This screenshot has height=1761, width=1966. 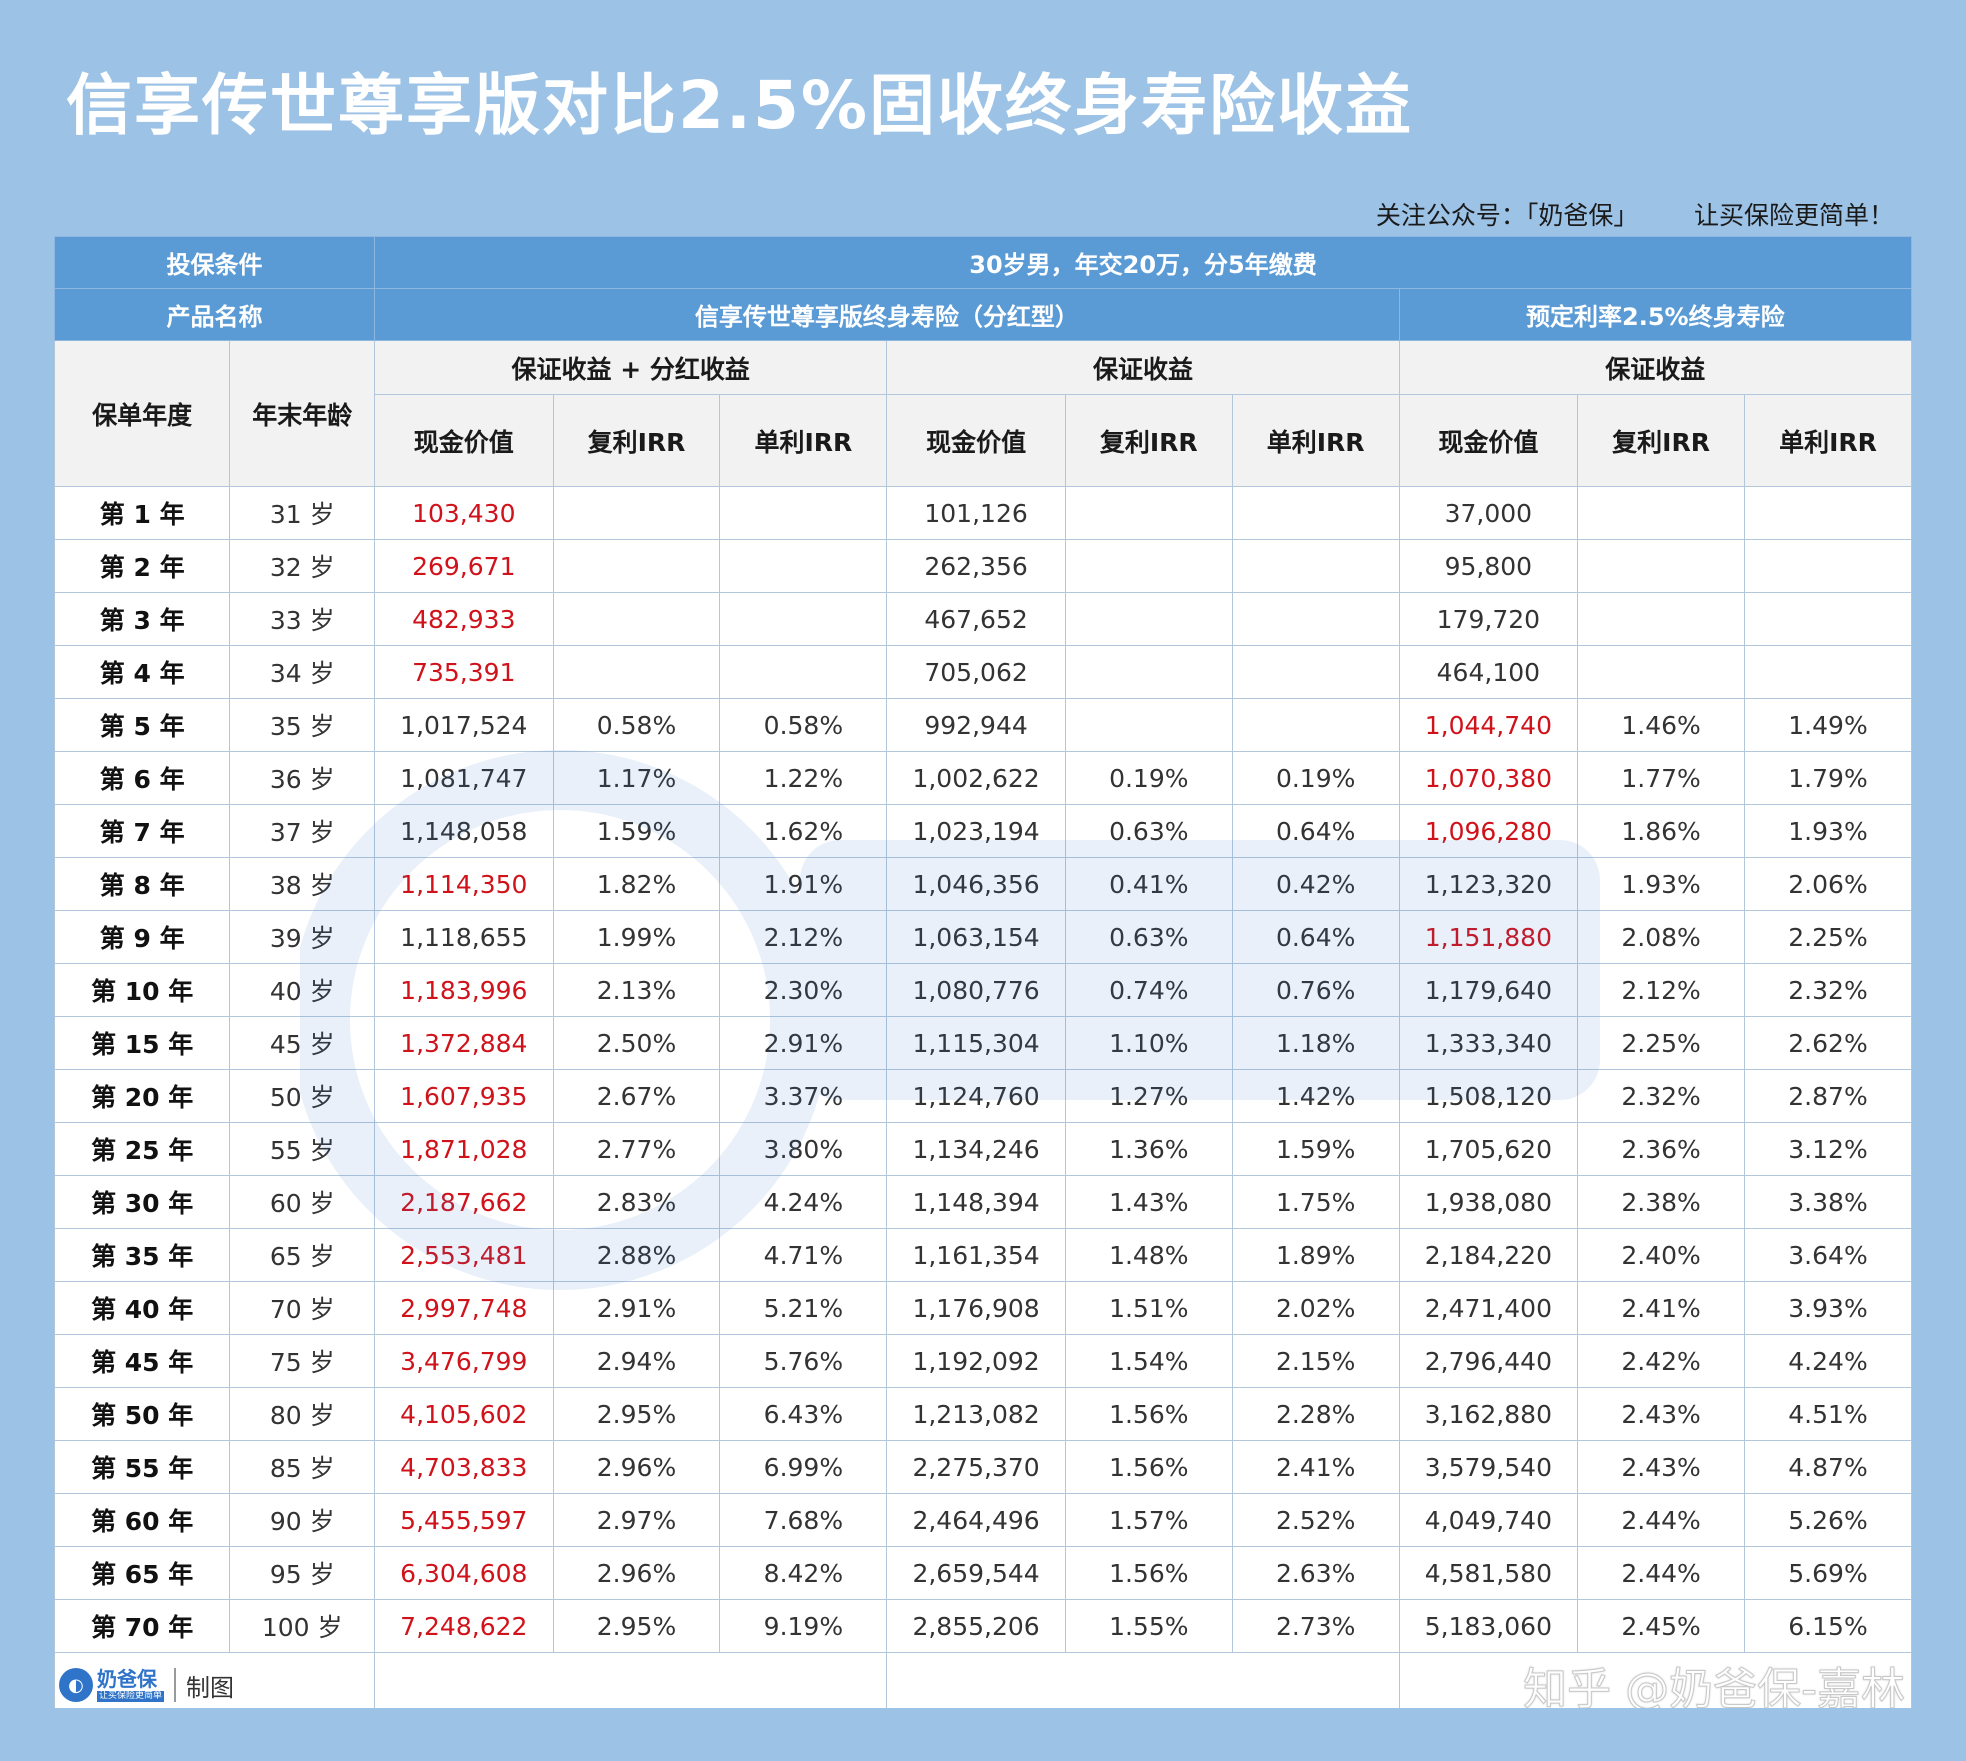 I want to click on guaranteed-compound-irr-cell: 0.19%, so click(x=1148, y=778).